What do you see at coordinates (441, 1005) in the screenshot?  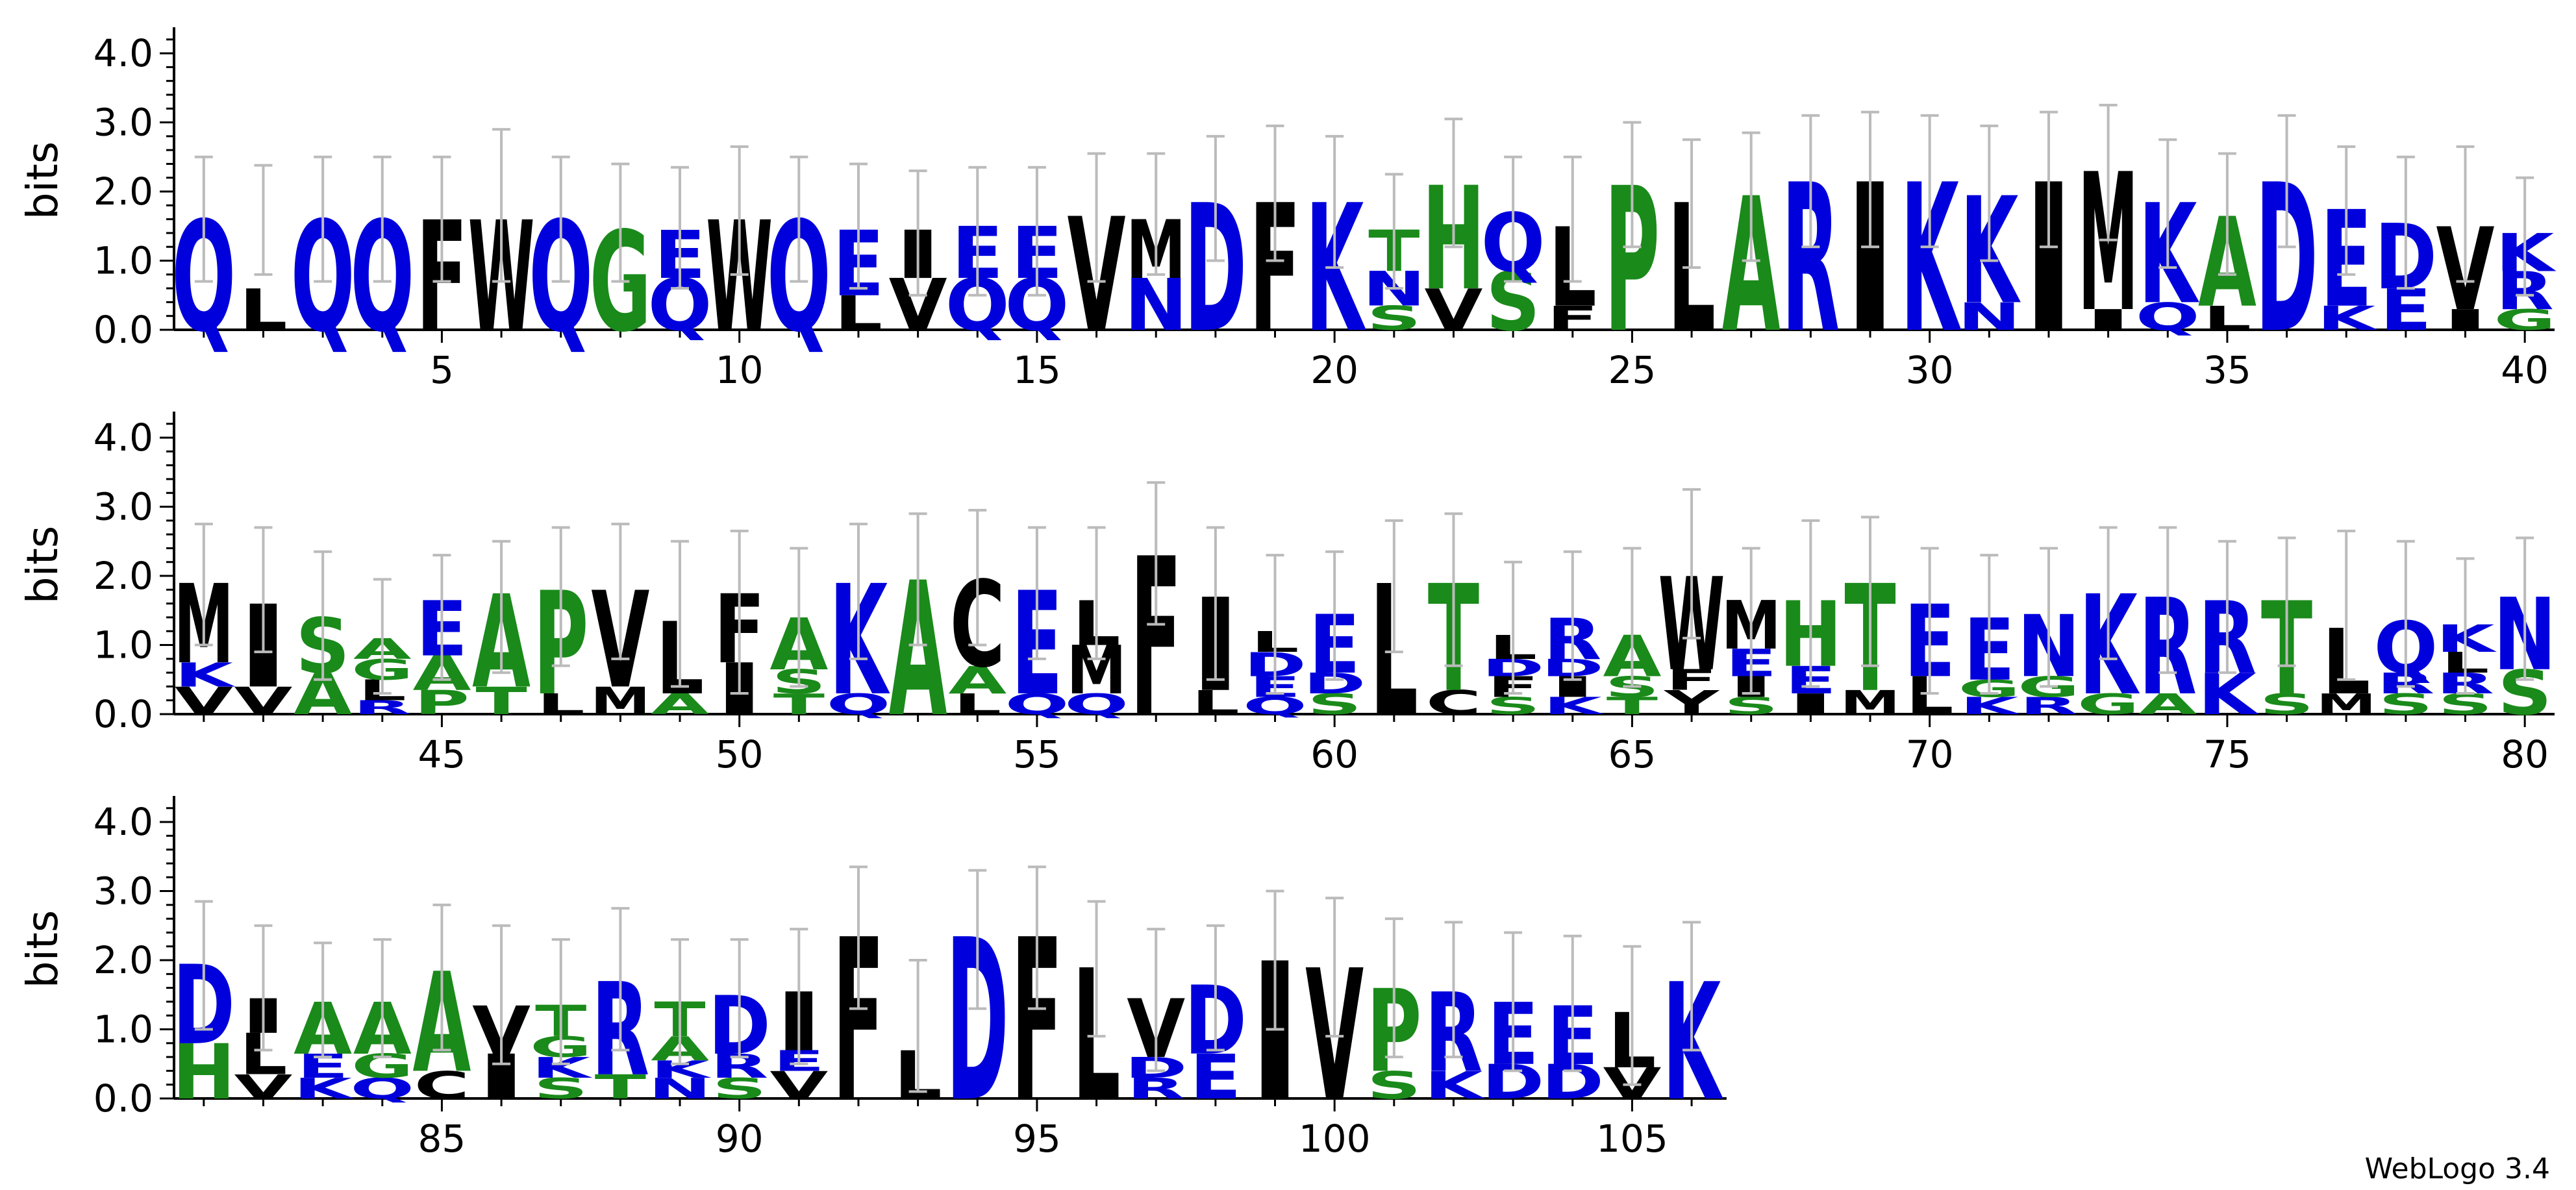 I see `logo-column-85: CA` at bounding box center [441, 1005].